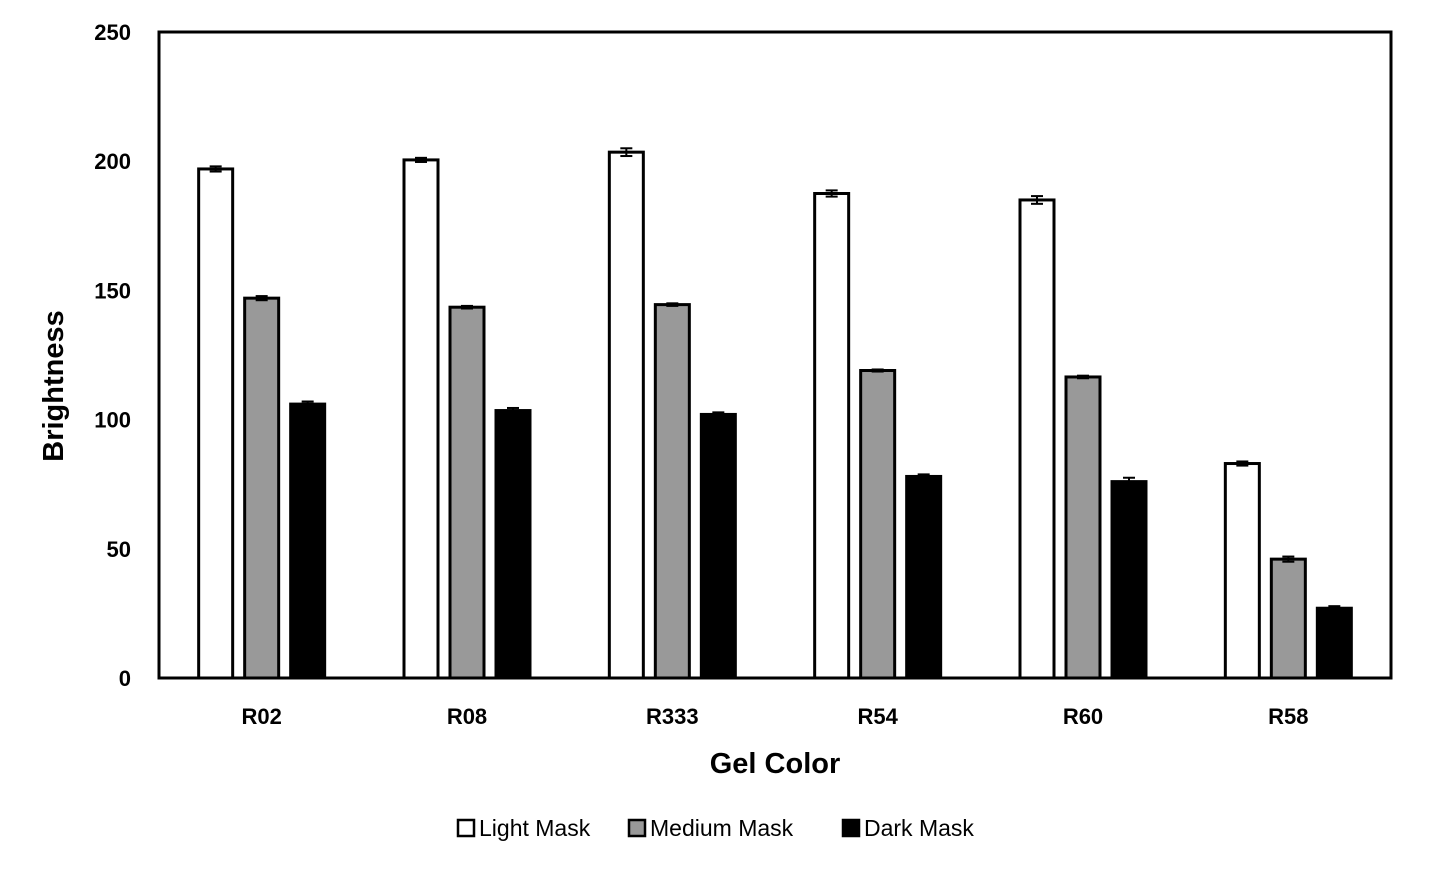 This screenshot has width=1446, height=872. What do you see at coordinates (112, 161) in the screenshot?
I see `y-tick-label: 200` at bounding box center [112, 161].